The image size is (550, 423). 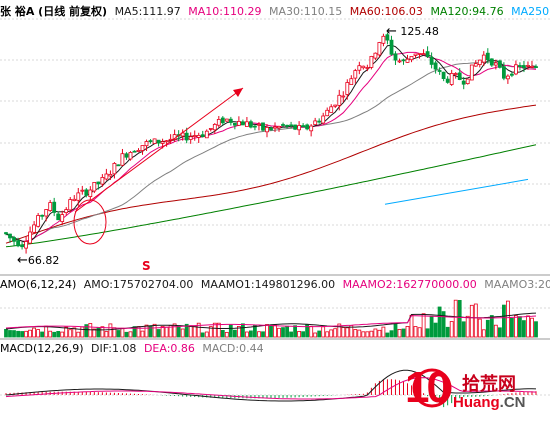 I want to click on indicator-ma30: MA30:110.15, so click(x=306, y=11).